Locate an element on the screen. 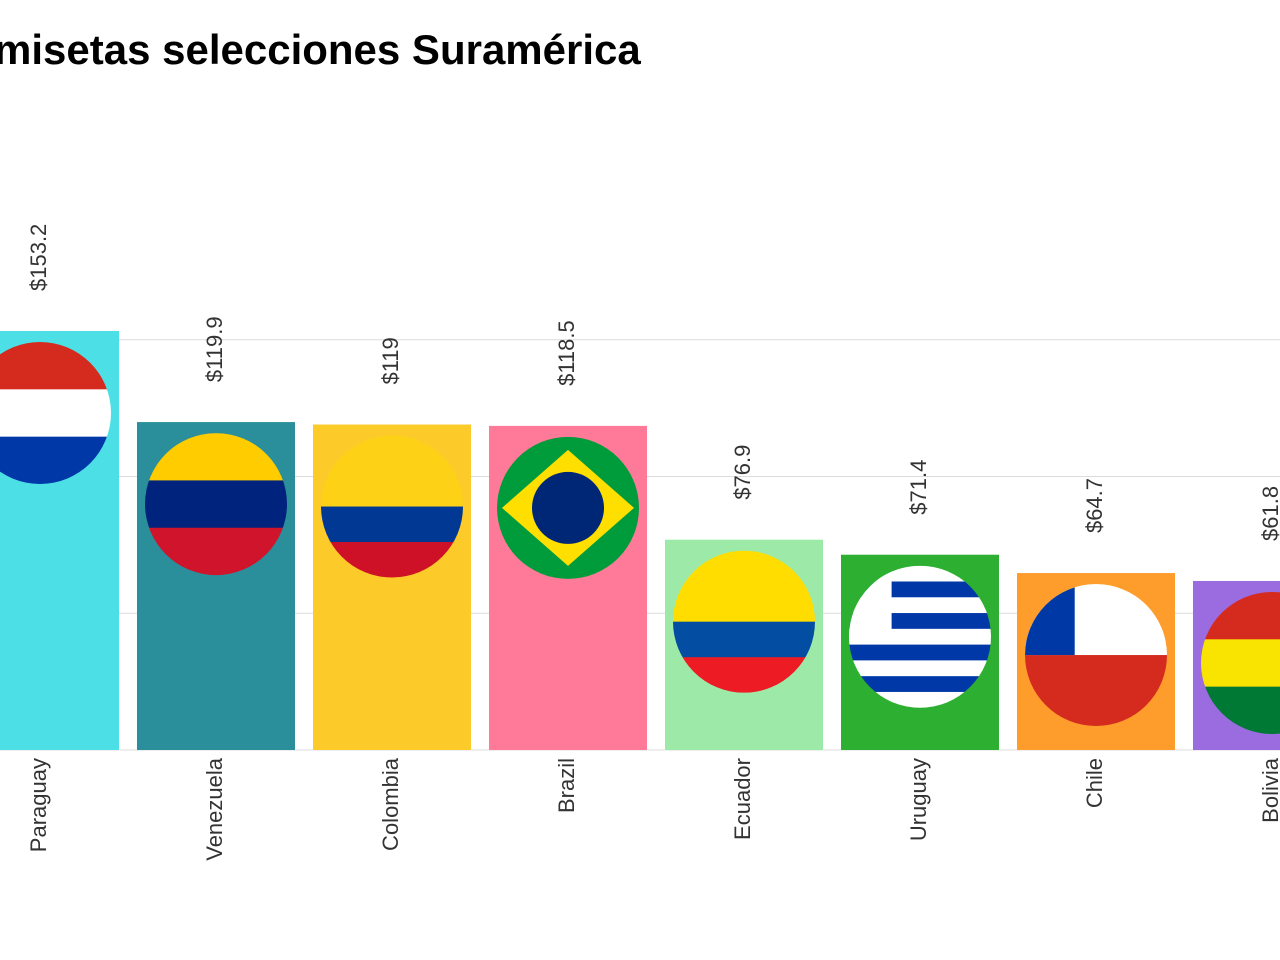 The image size is (1280, 960). x-tick-label: Colombia is located at coordinates (390, 804).